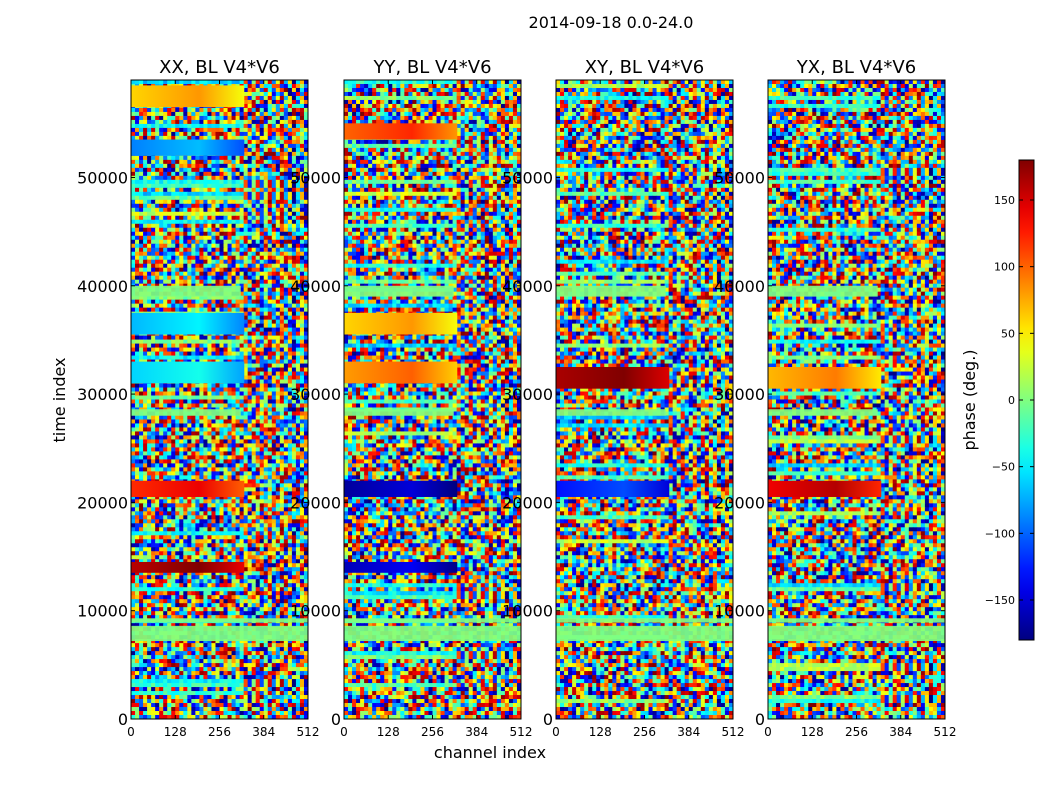 This screenshot has width=1050, height=800. I want to click on colorbar: 150 100 50 0 −50 −100 −150, so click(1010, 400).